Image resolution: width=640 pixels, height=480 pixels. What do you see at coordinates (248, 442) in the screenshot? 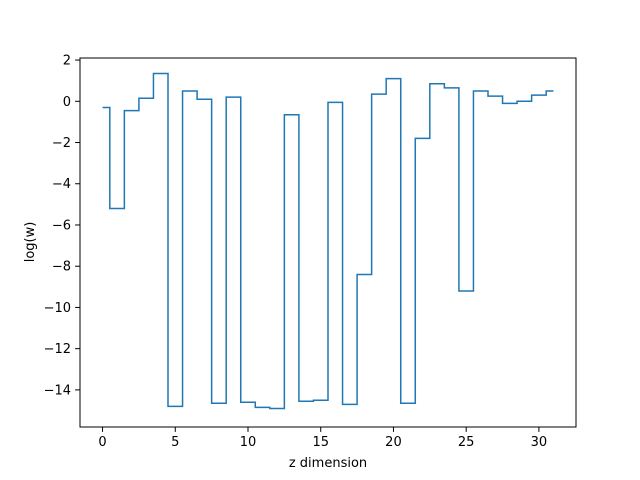
I see `x-tick-label: 10` at bounding box center [248, 442].